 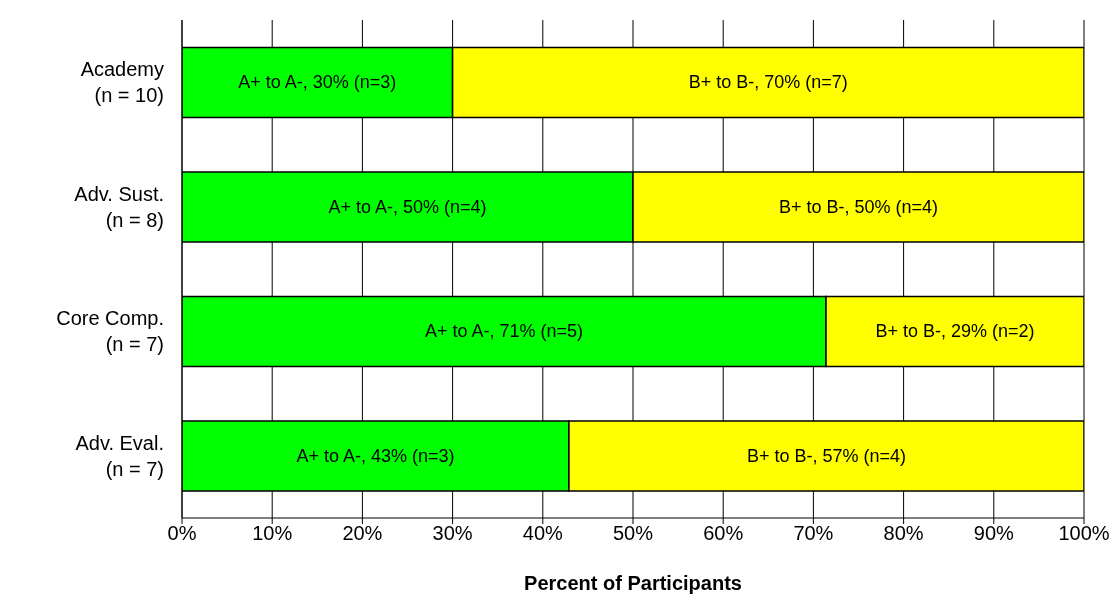 I want to click on x-tick-label: 50%, so click(x=633, y=533).